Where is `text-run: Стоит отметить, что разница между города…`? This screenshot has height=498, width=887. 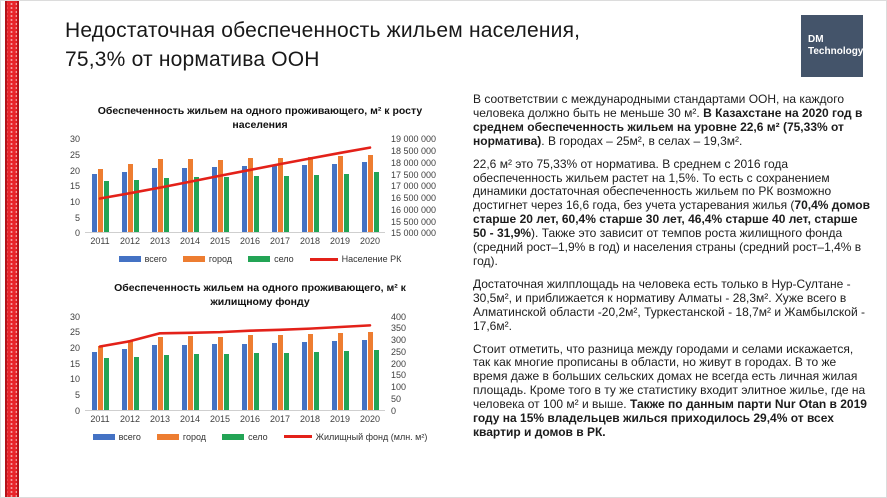 text-run: Стоит отметить, что разница между города… is located at coordinates (669, 376).